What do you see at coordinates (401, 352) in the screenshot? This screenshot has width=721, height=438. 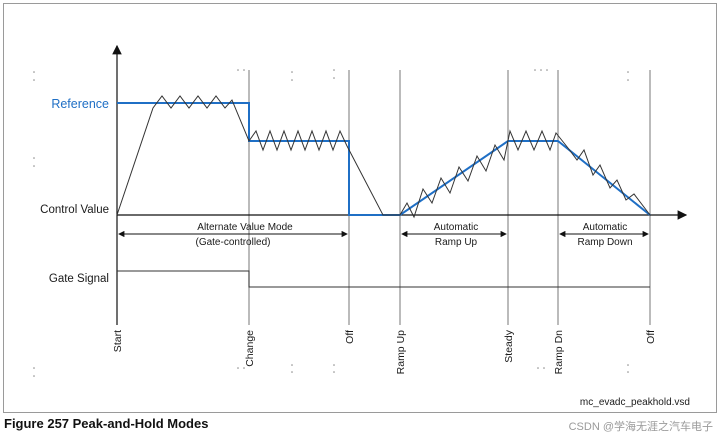 I see `marker-label-rampup: Ramp Up` at bounding box center [401, 352].